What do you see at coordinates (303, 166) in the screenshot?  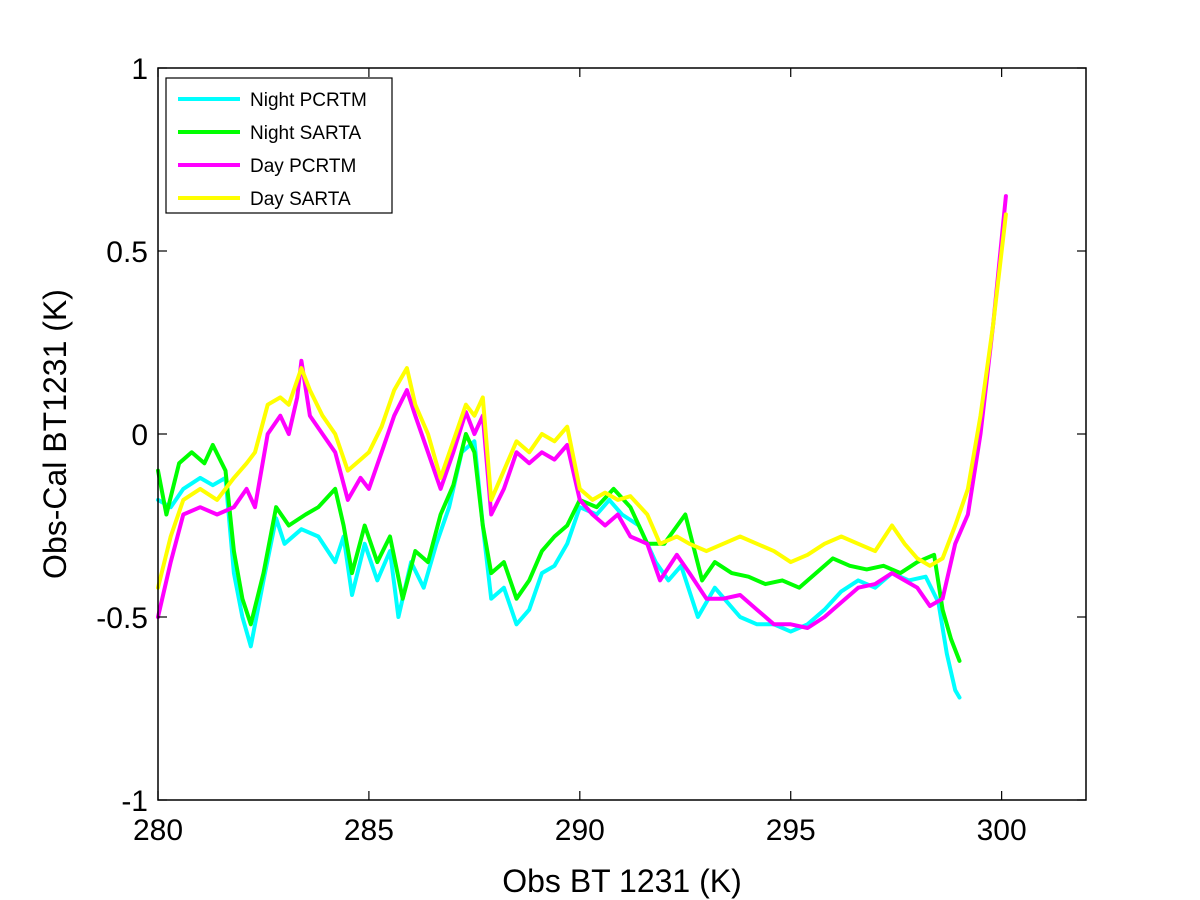 I see `legend-label: Day PCRTM` at bounding box center [303, 166].